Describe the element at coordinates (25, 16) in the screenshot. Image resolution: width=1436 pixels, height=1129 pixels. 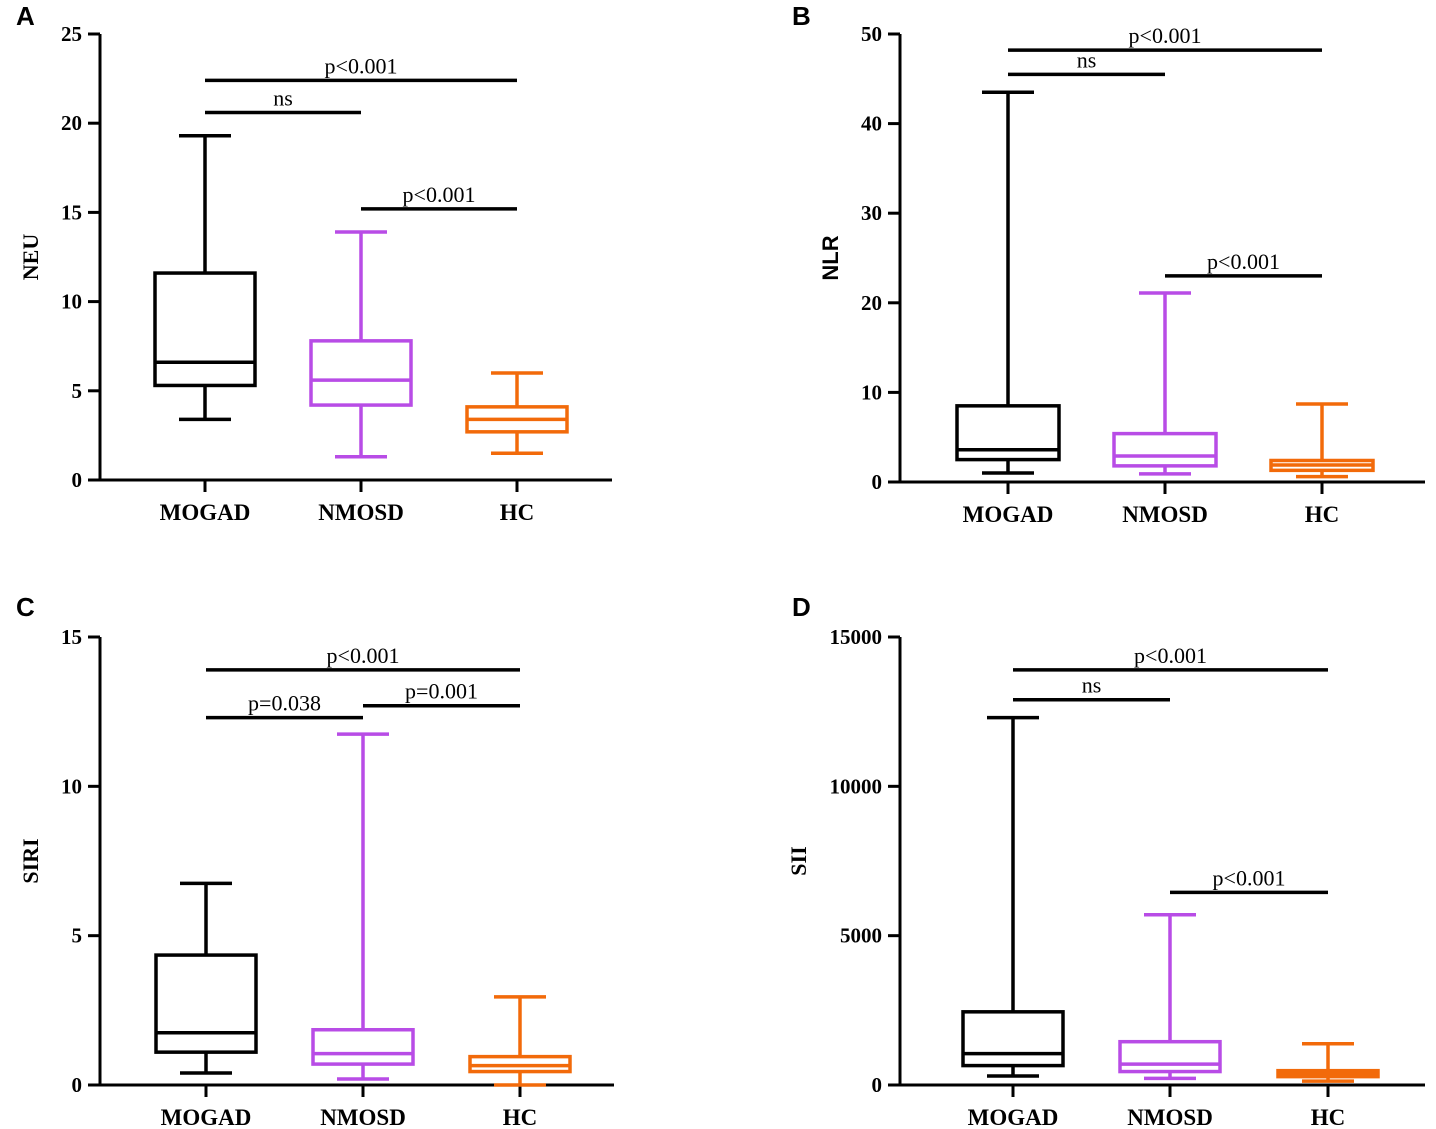
I see `panel-letter: A` at that location.